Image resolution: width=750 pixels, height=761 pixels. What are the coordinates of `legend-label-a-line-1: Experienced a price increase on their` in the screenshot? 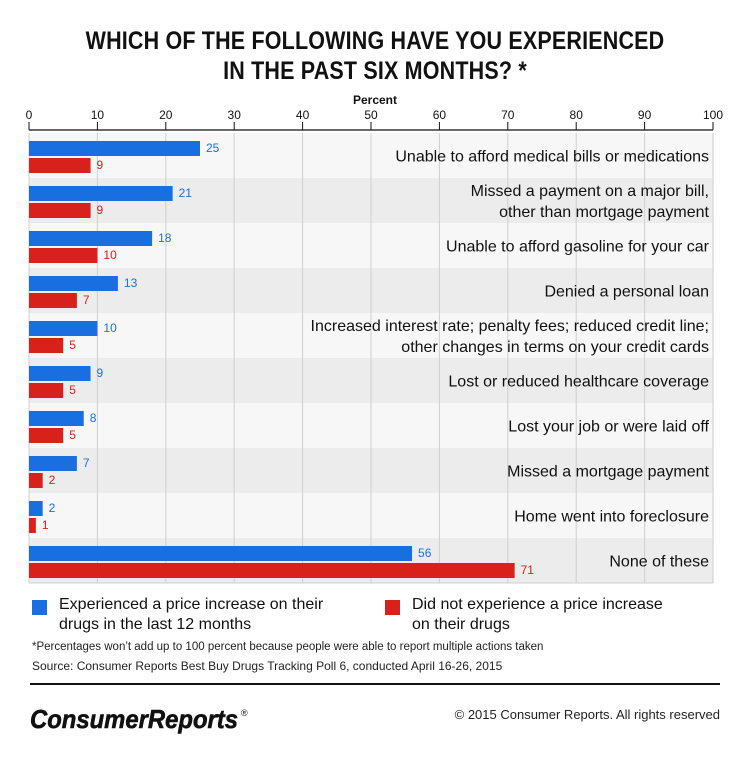 It's located at (191, 604).